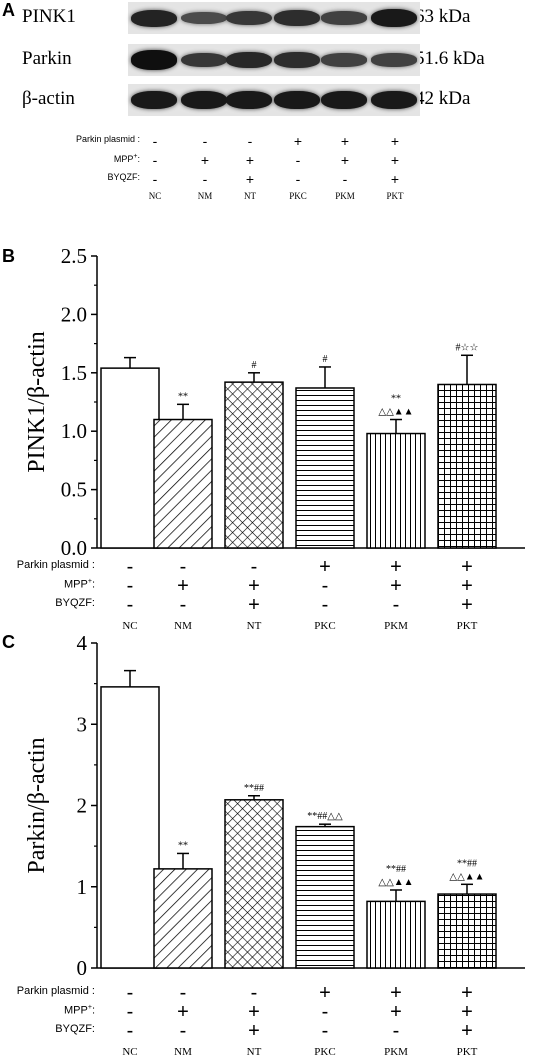  Describe the element at coordinates (325, 1052) in the screenshot. I see `c-category-3: PKC` at that location.